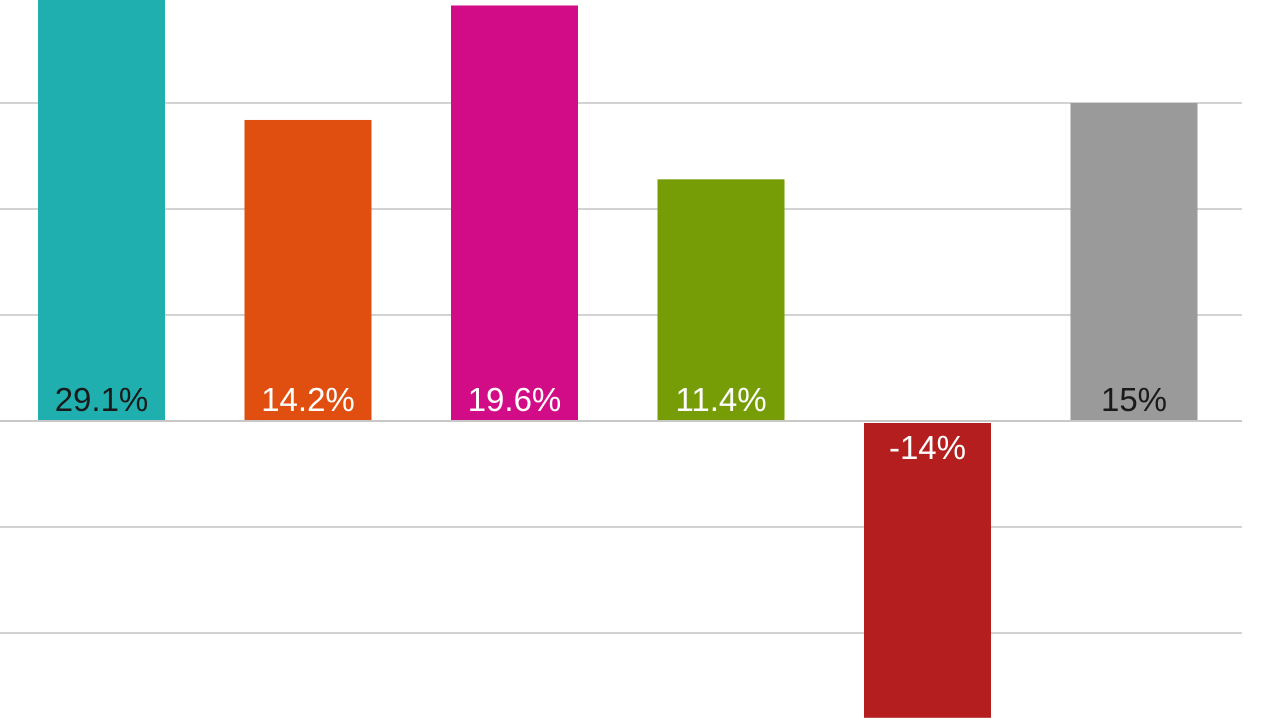  Describe the element at coordinates (1134, 399) in the screenshot. I see `data-label-6: 15%` at that location.